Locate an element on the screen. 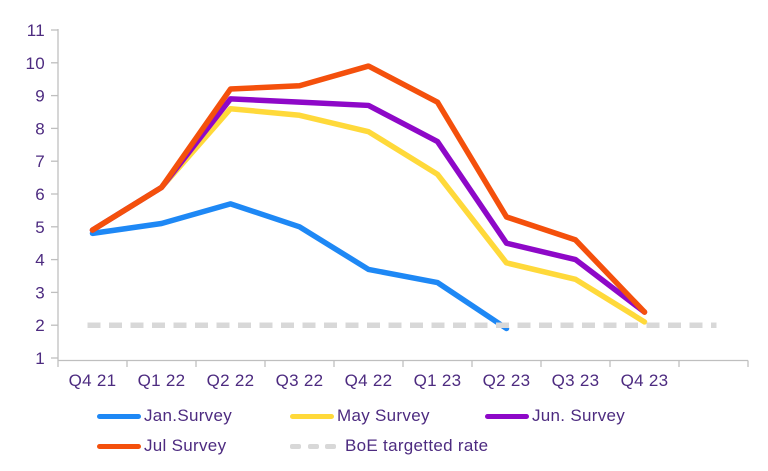 The height and width of the screenshot is (471, 768). legend-item-jun-survey: Jun. Survey is located at coordinates (555, 416).